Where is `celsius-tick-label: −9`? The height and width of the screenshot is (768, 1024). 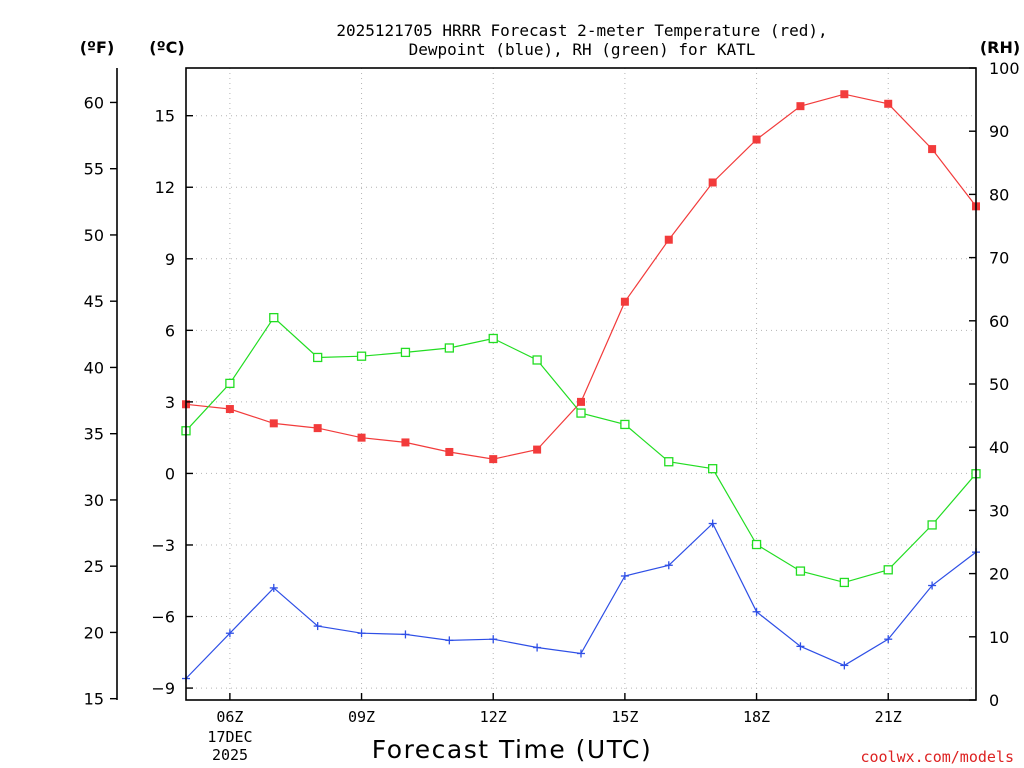 celsius-tick-label: −9 is located at coordinates (163, 688).